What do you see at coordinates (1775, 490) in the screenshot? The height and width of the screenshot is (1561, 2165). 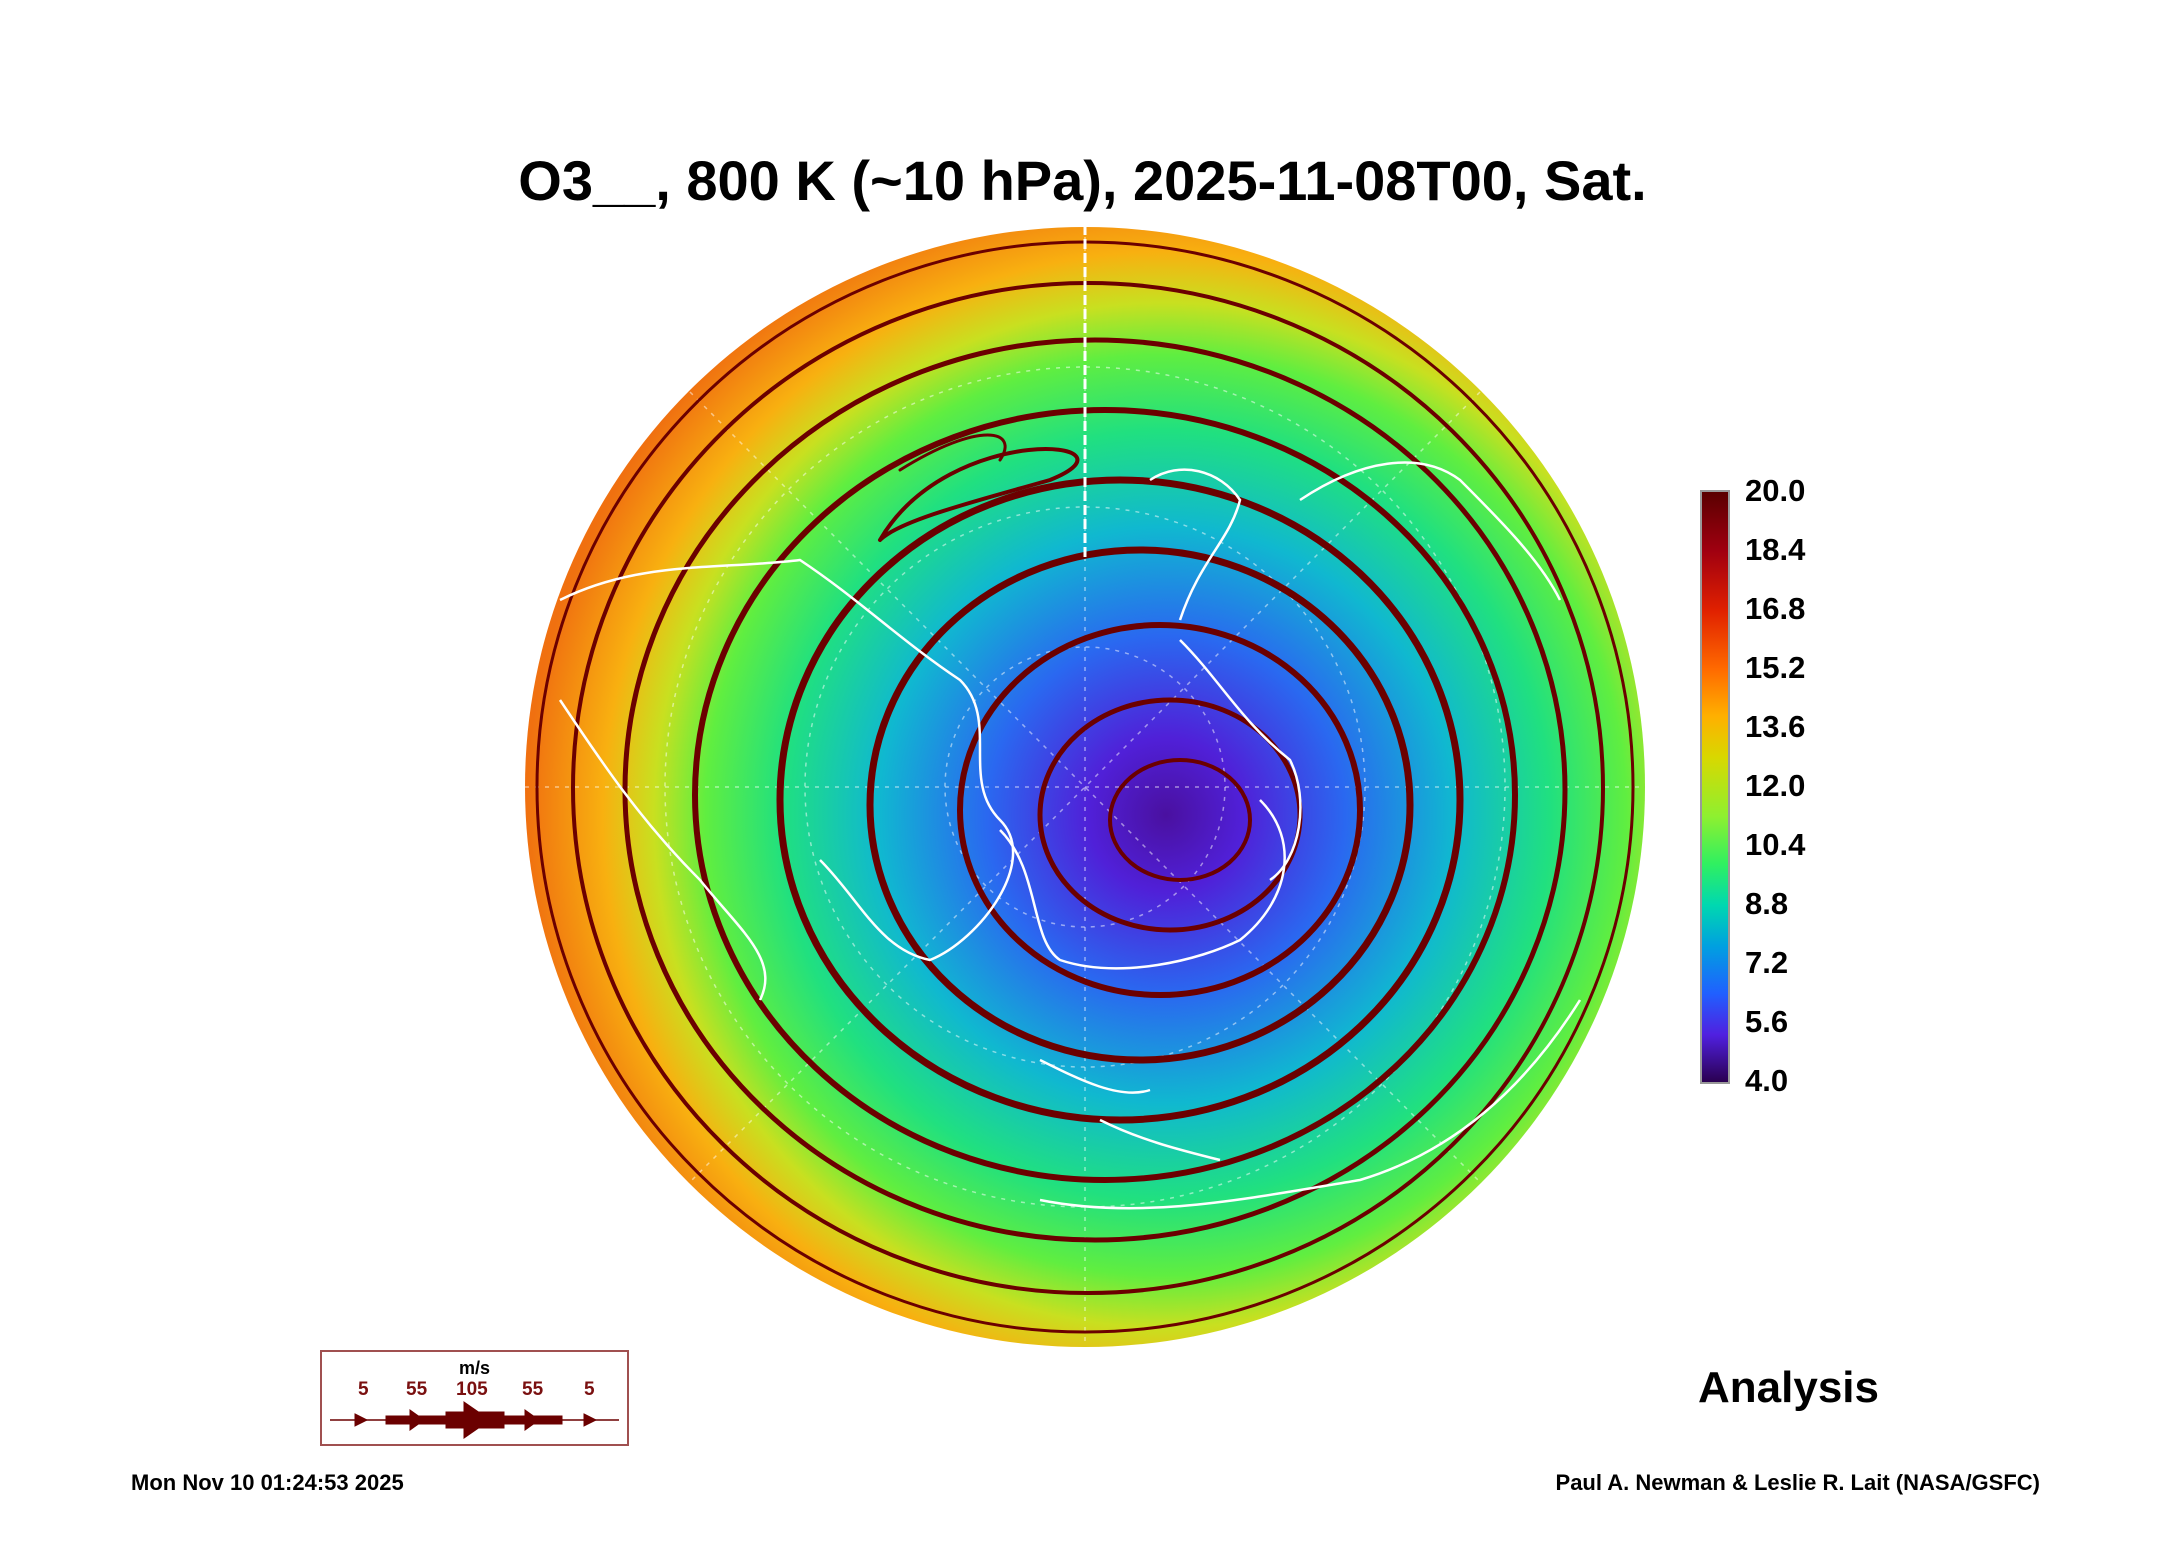 I see `colorbar-label: 20.0` at bounding box center [1775, 490].